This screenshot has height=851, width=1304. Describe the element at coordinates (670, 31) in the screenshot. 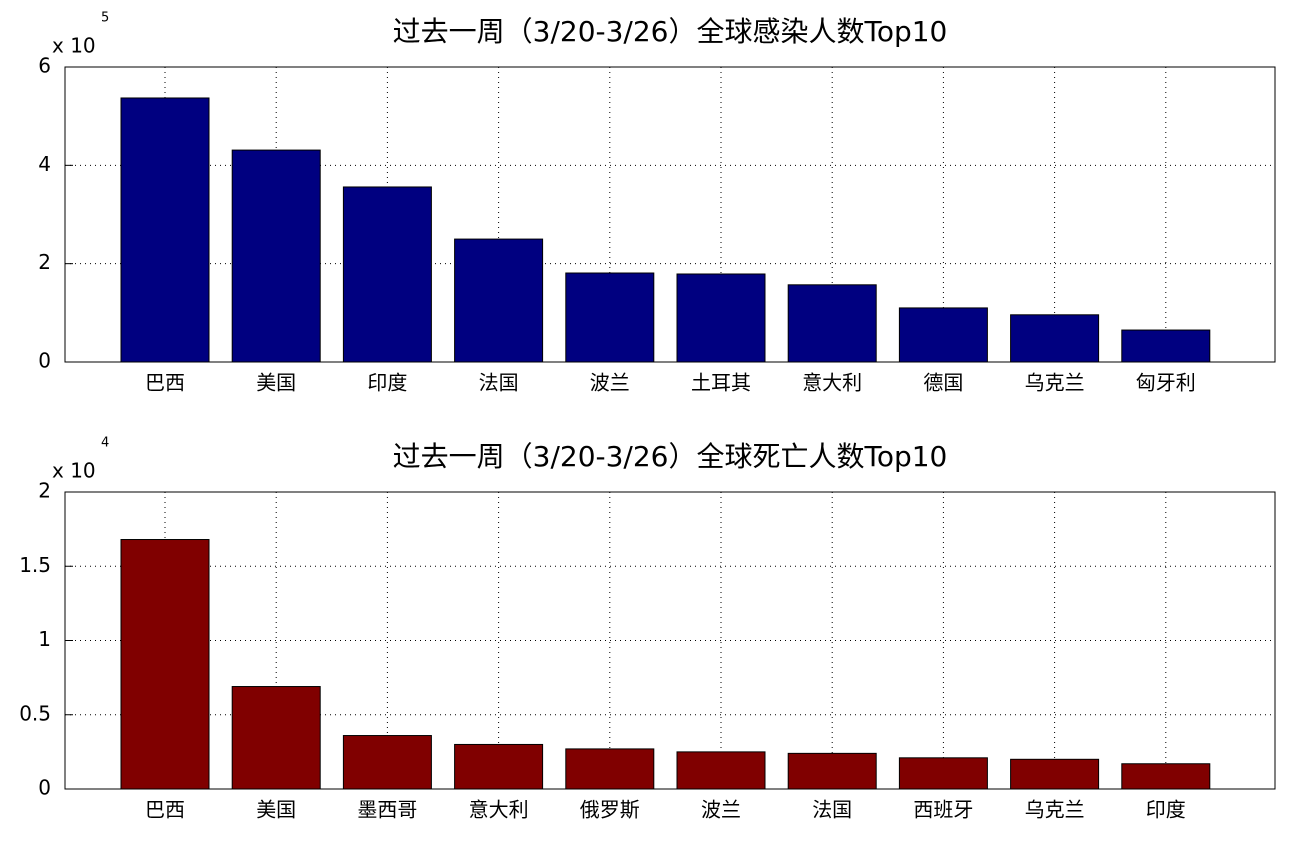

I see `chart-title: 过去一周（3/20-3/26）全球感染人数Top10` at that location.